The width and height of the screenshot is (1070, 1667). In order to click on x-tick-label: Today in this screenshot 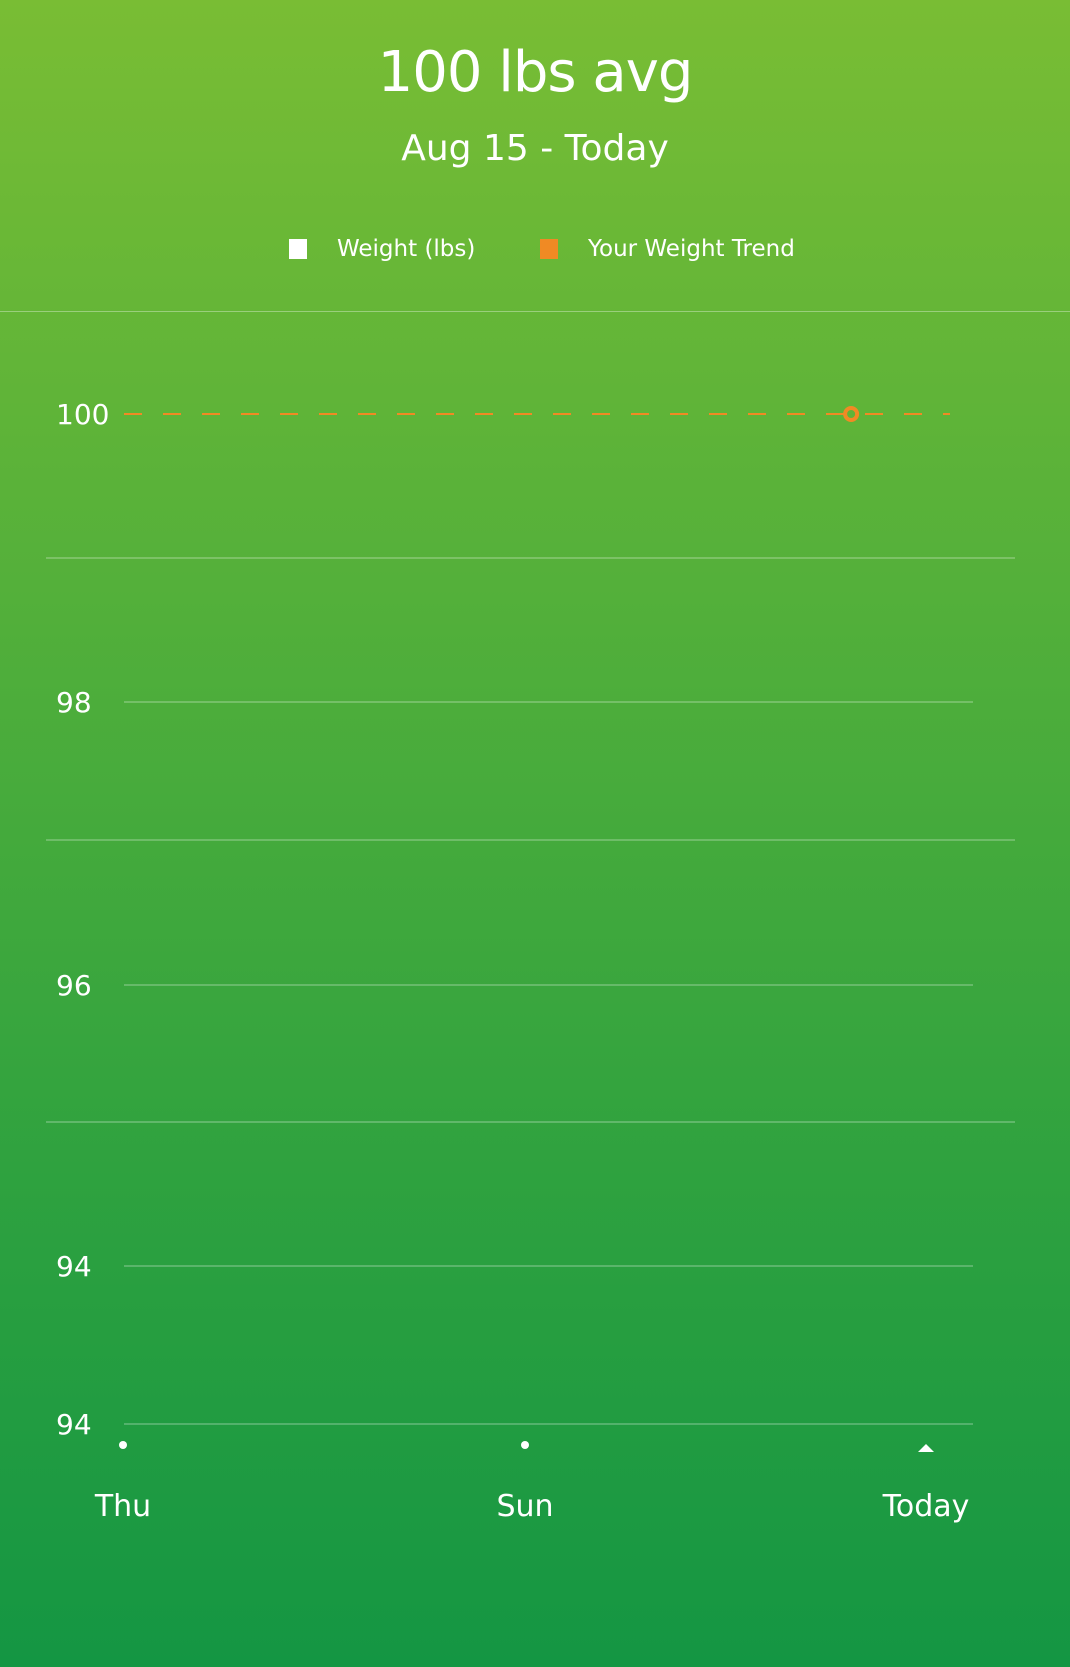, I will do `click(926, 1506)`.